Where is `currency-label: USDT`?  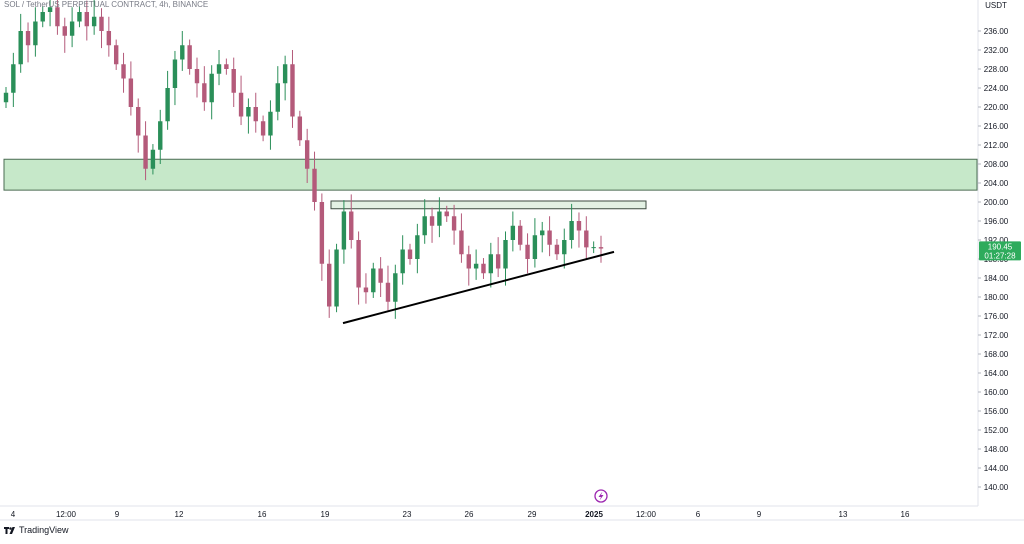
currency-label: USDT is located at coordinates (996, 5).